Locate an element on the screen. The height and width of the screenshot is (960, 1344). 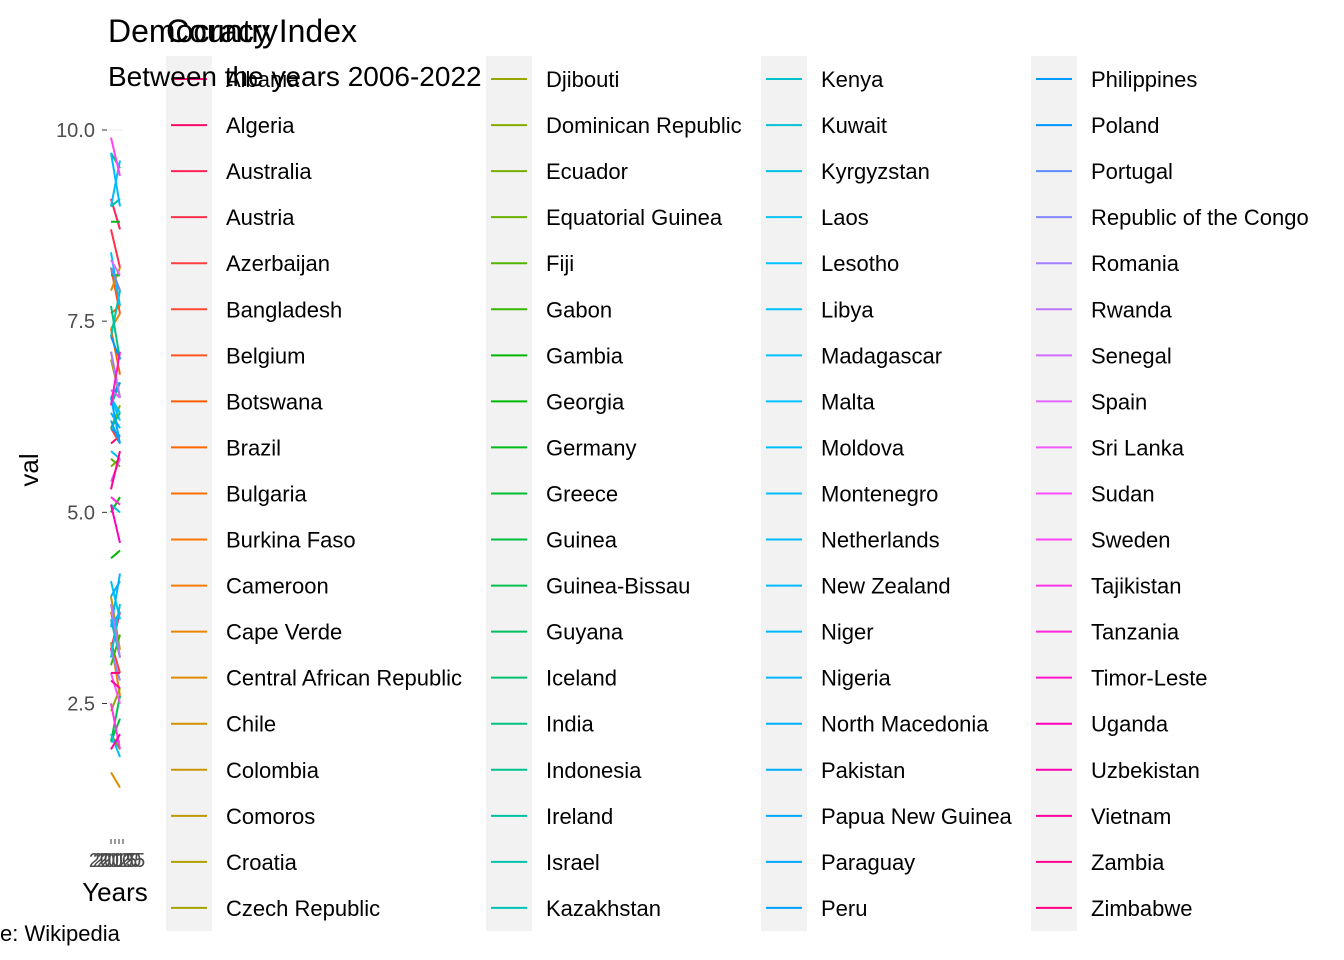
legend-label: Central African Republic is located at coordinates (344, 678).